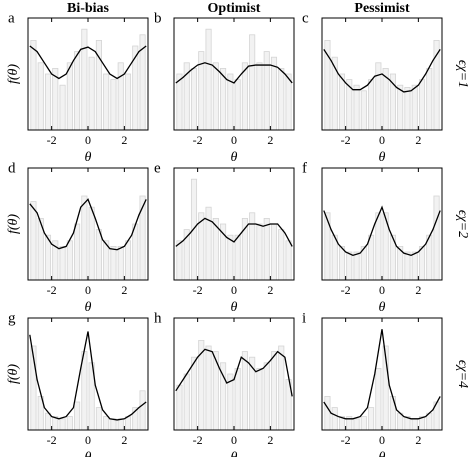 The image size is (474, 457). I want to click on panel-letter: d, so click(12, 168).